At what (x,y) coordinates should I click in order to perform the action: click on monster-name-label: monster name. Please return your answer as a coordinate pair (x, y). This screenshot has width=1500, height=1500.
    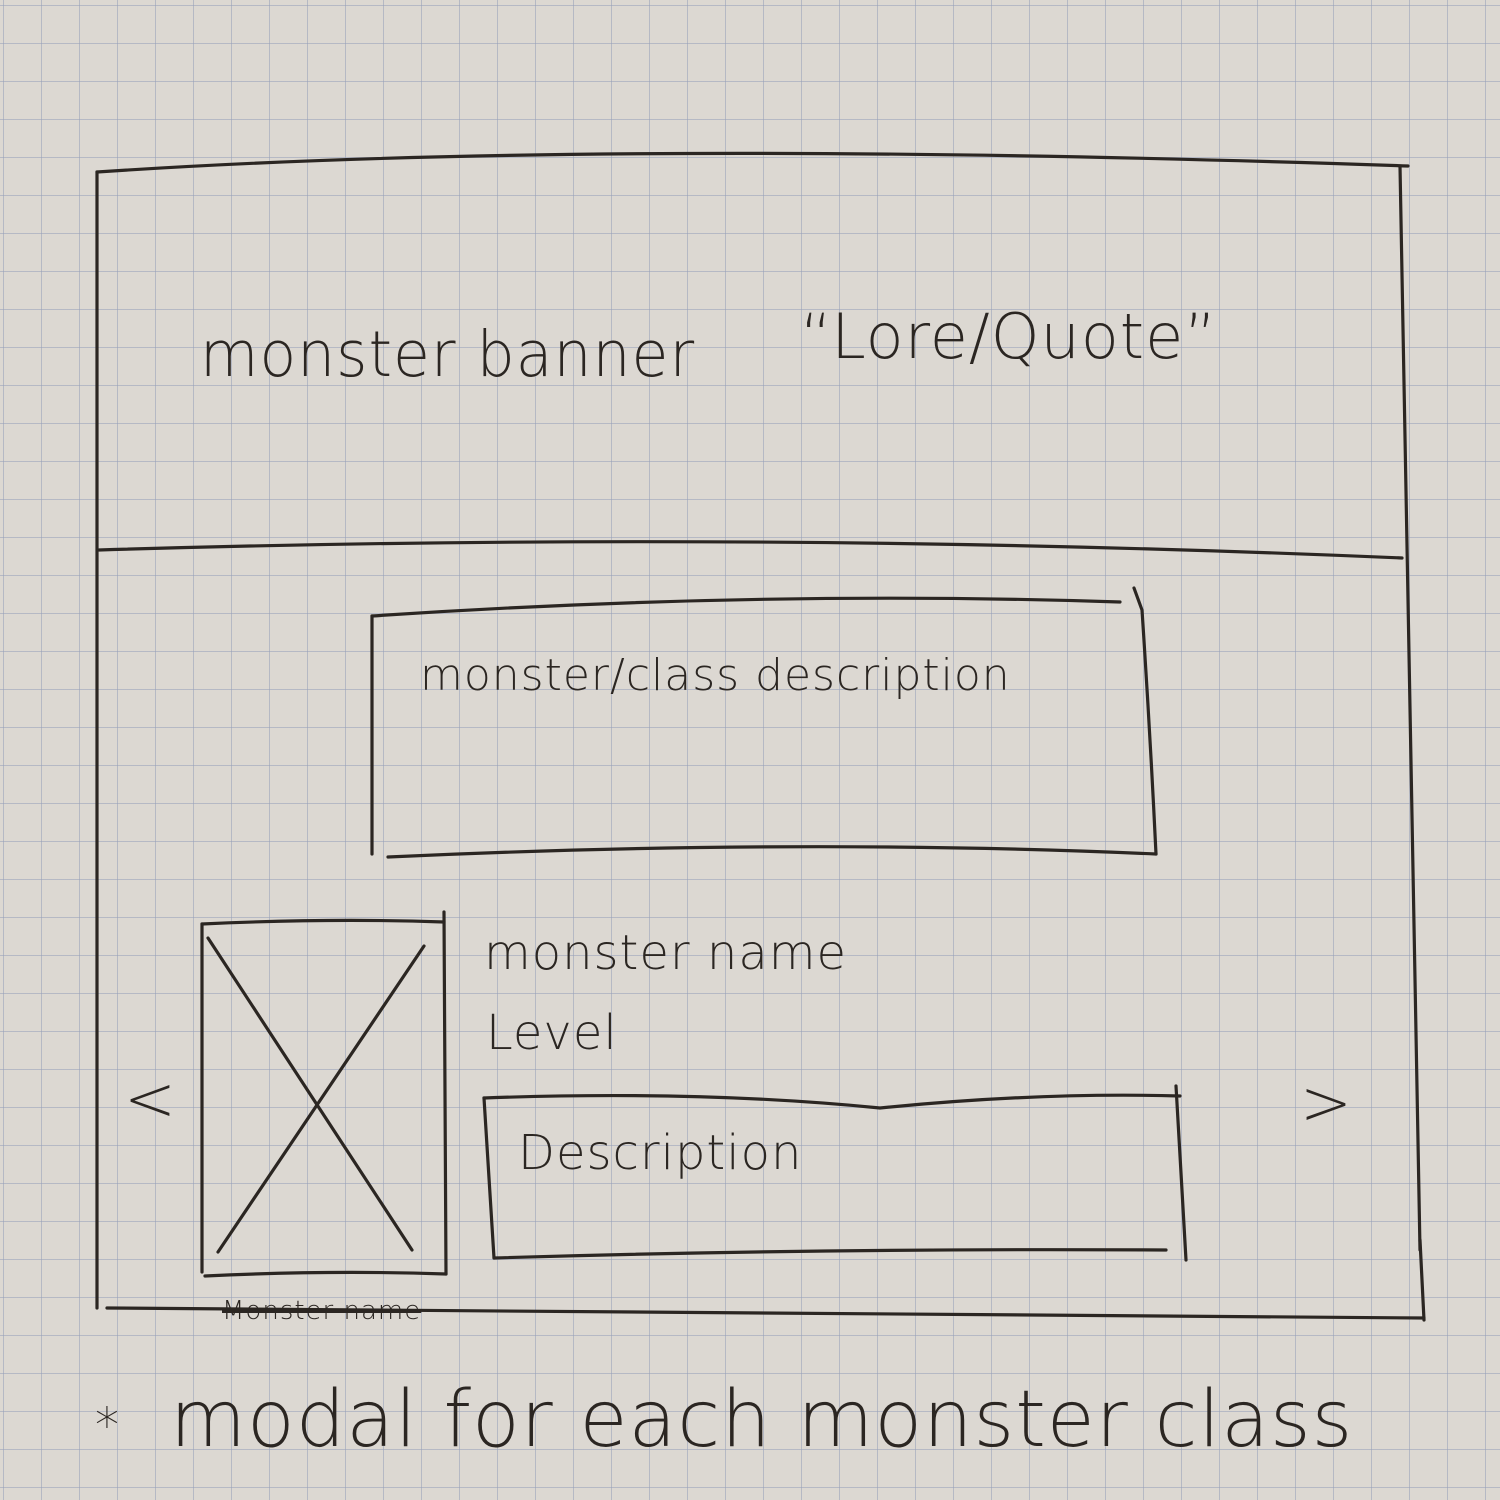
    Looking at the image, I should click on (666, 953).